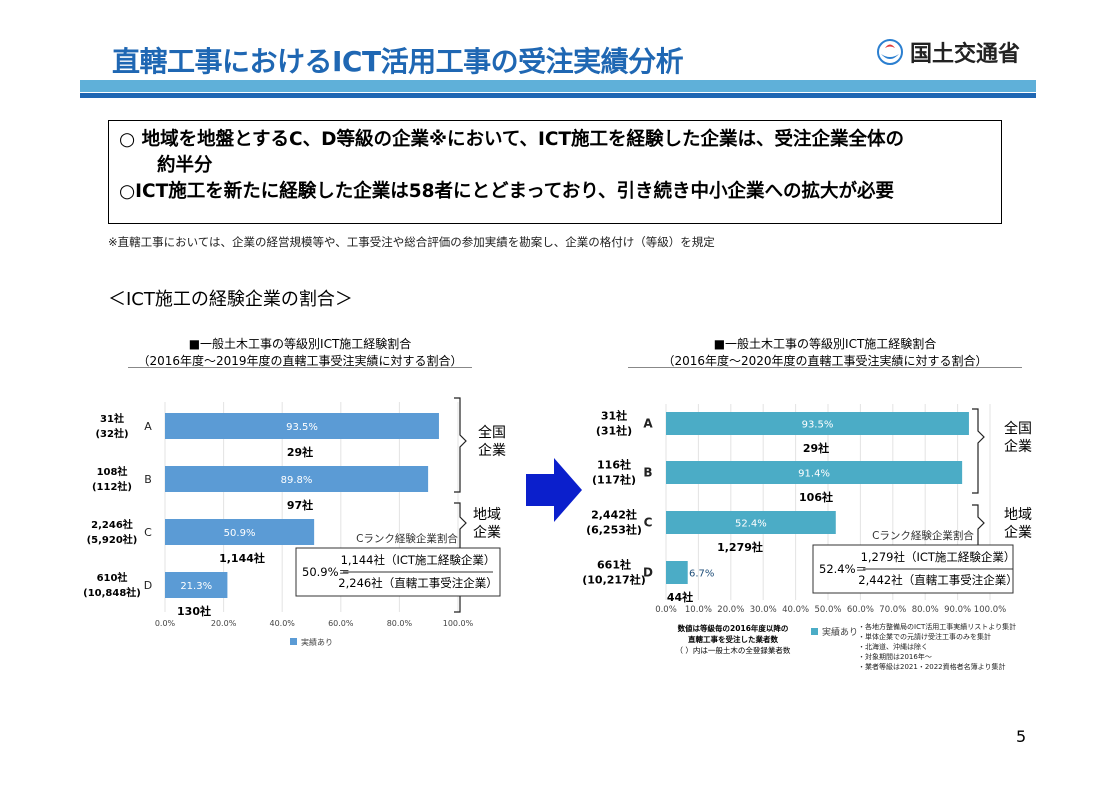 The image size is (1116, 787). Describe the element at coordinates (733, 650) in the screenshot. I see `right-note-left: （ ）内は一般土木の全登録業者数` at that location.